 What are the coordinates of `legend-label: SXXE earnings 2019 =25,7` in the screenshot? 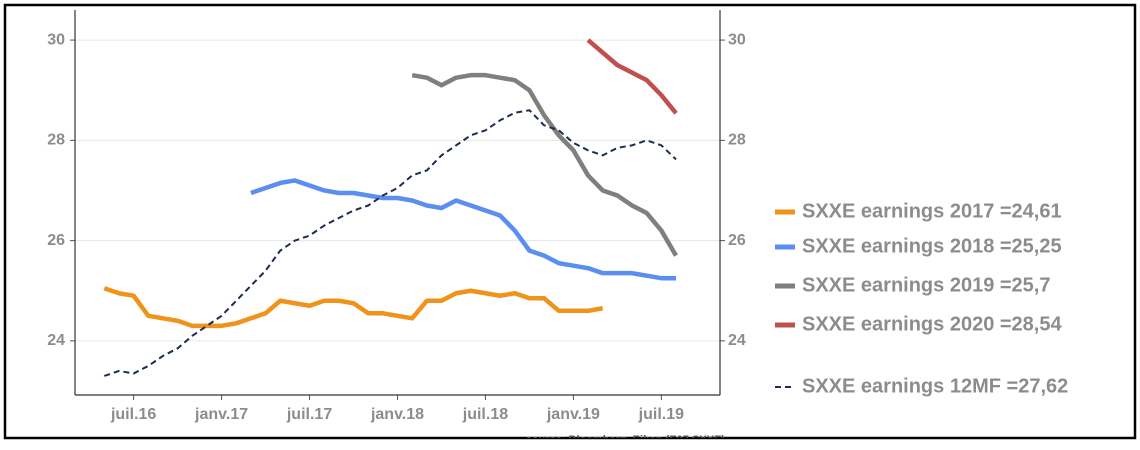 It's located at (926, 285).